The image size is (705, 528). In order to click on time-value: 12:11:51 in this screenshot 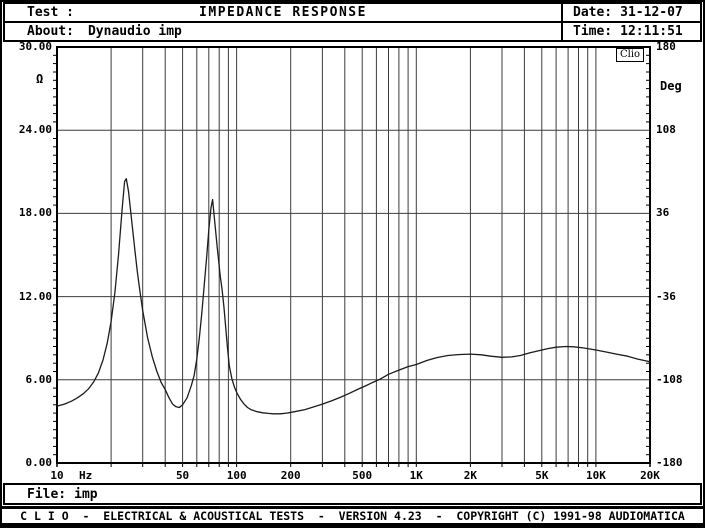, I will do `click(651, 31)`.